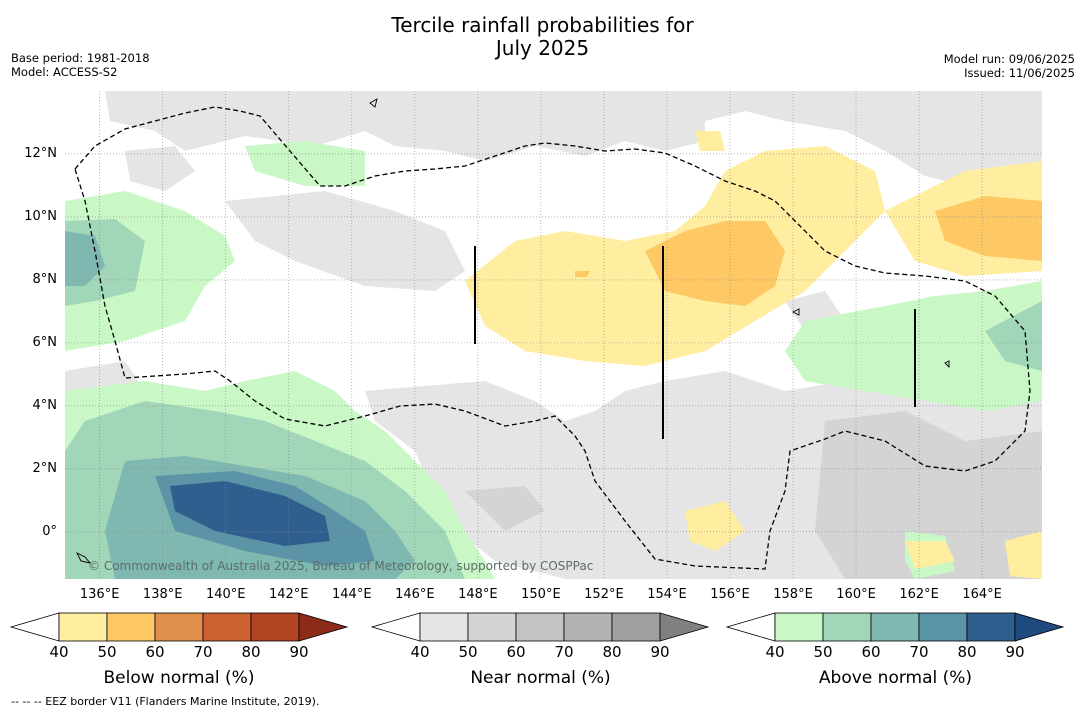  I want to click on longitude-tick-label: 138°E, so click(162, 594).